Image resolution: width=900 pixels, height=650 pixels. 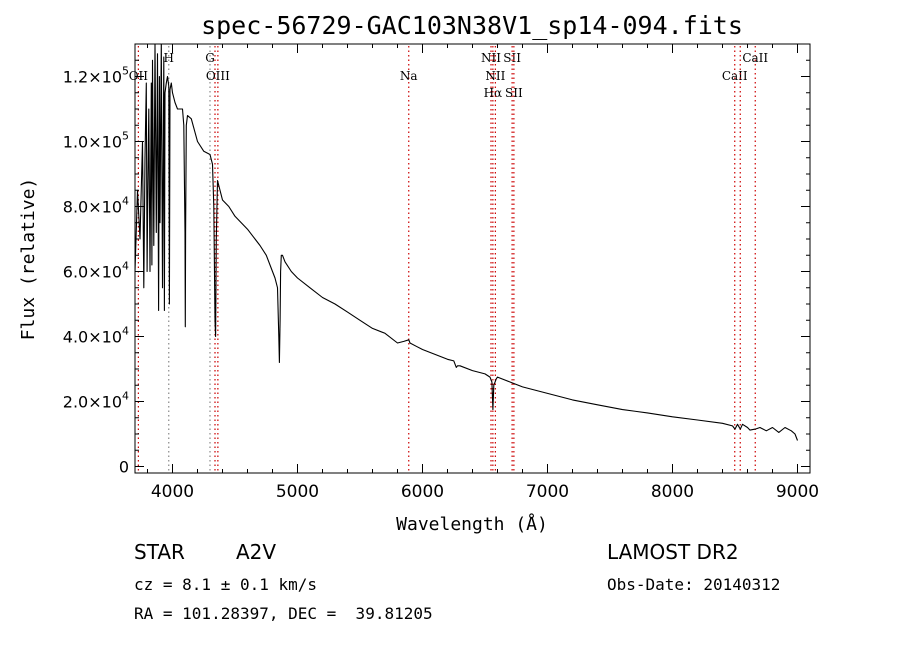 What do you see at coordinates (28, 259) in the screenshot?
I see `y-axis-label: Flux (relative)` at bounding box center [28, 259].